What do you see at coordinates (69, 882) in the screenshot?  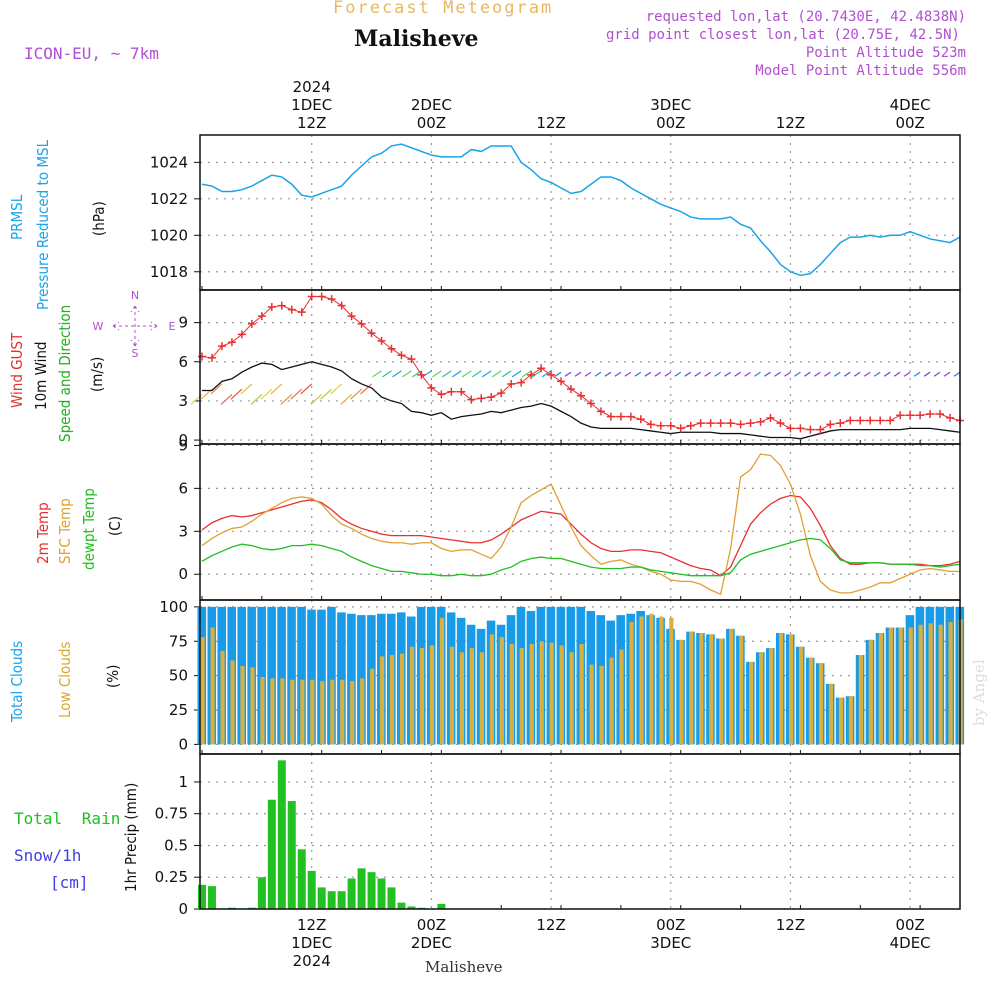 I see `snow-unit: [cm]` at bounding box center [69, 882].